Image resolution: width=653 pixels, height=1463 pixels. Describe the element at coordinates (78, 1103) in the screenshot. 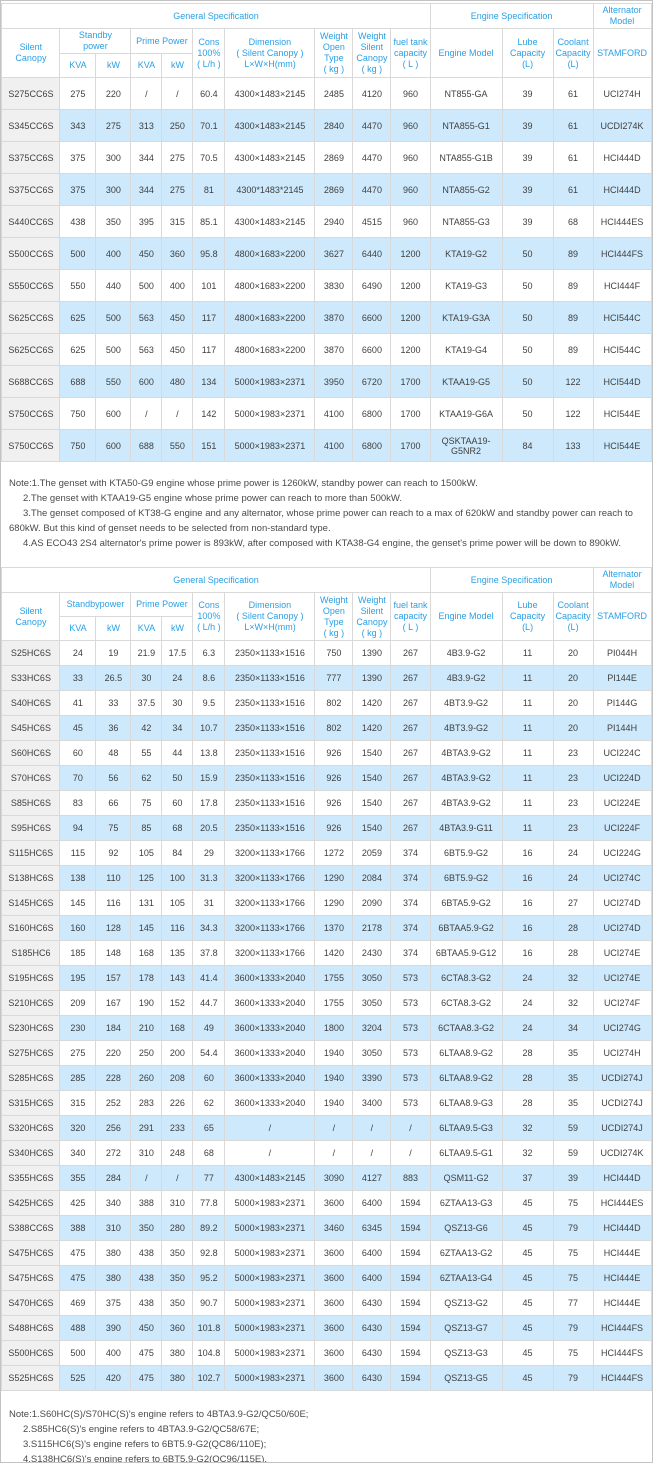

I see `spec-cell: 315` at that location.